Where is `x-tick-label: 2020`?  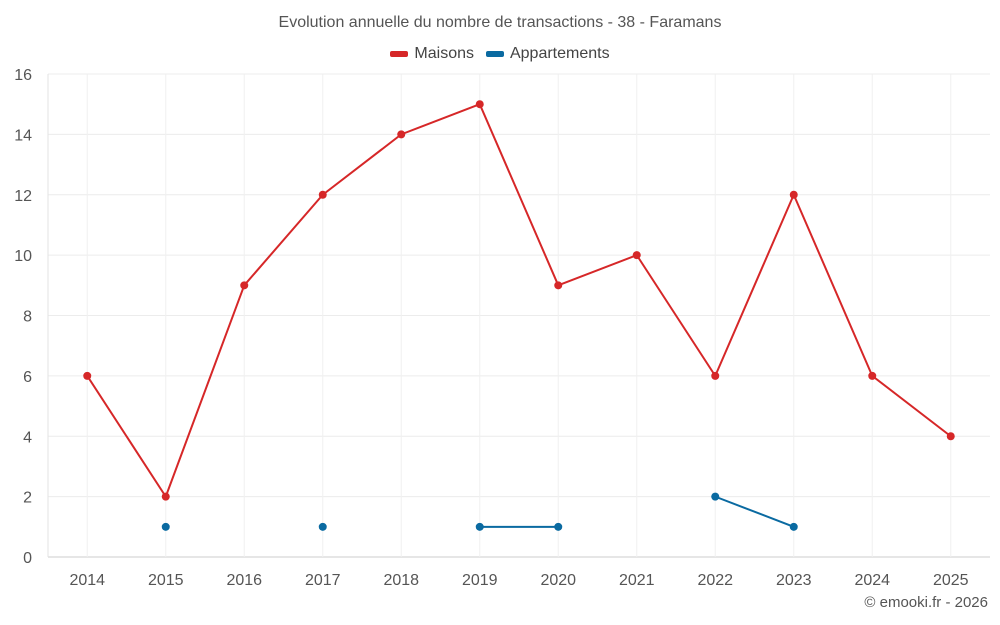 x-tick-label: 2020 is located at coordinates (558, 580).